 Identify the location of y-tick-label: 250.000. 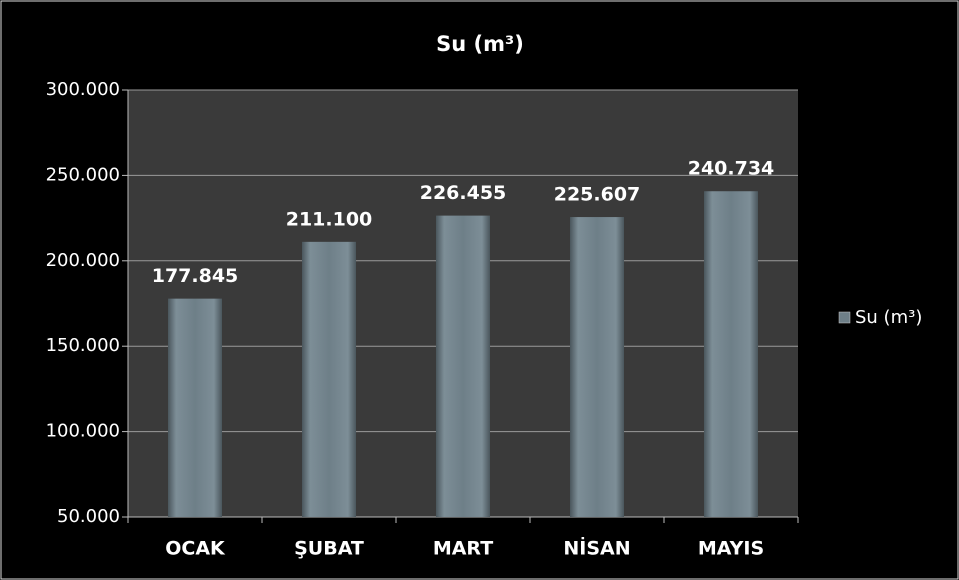
(83, 174).